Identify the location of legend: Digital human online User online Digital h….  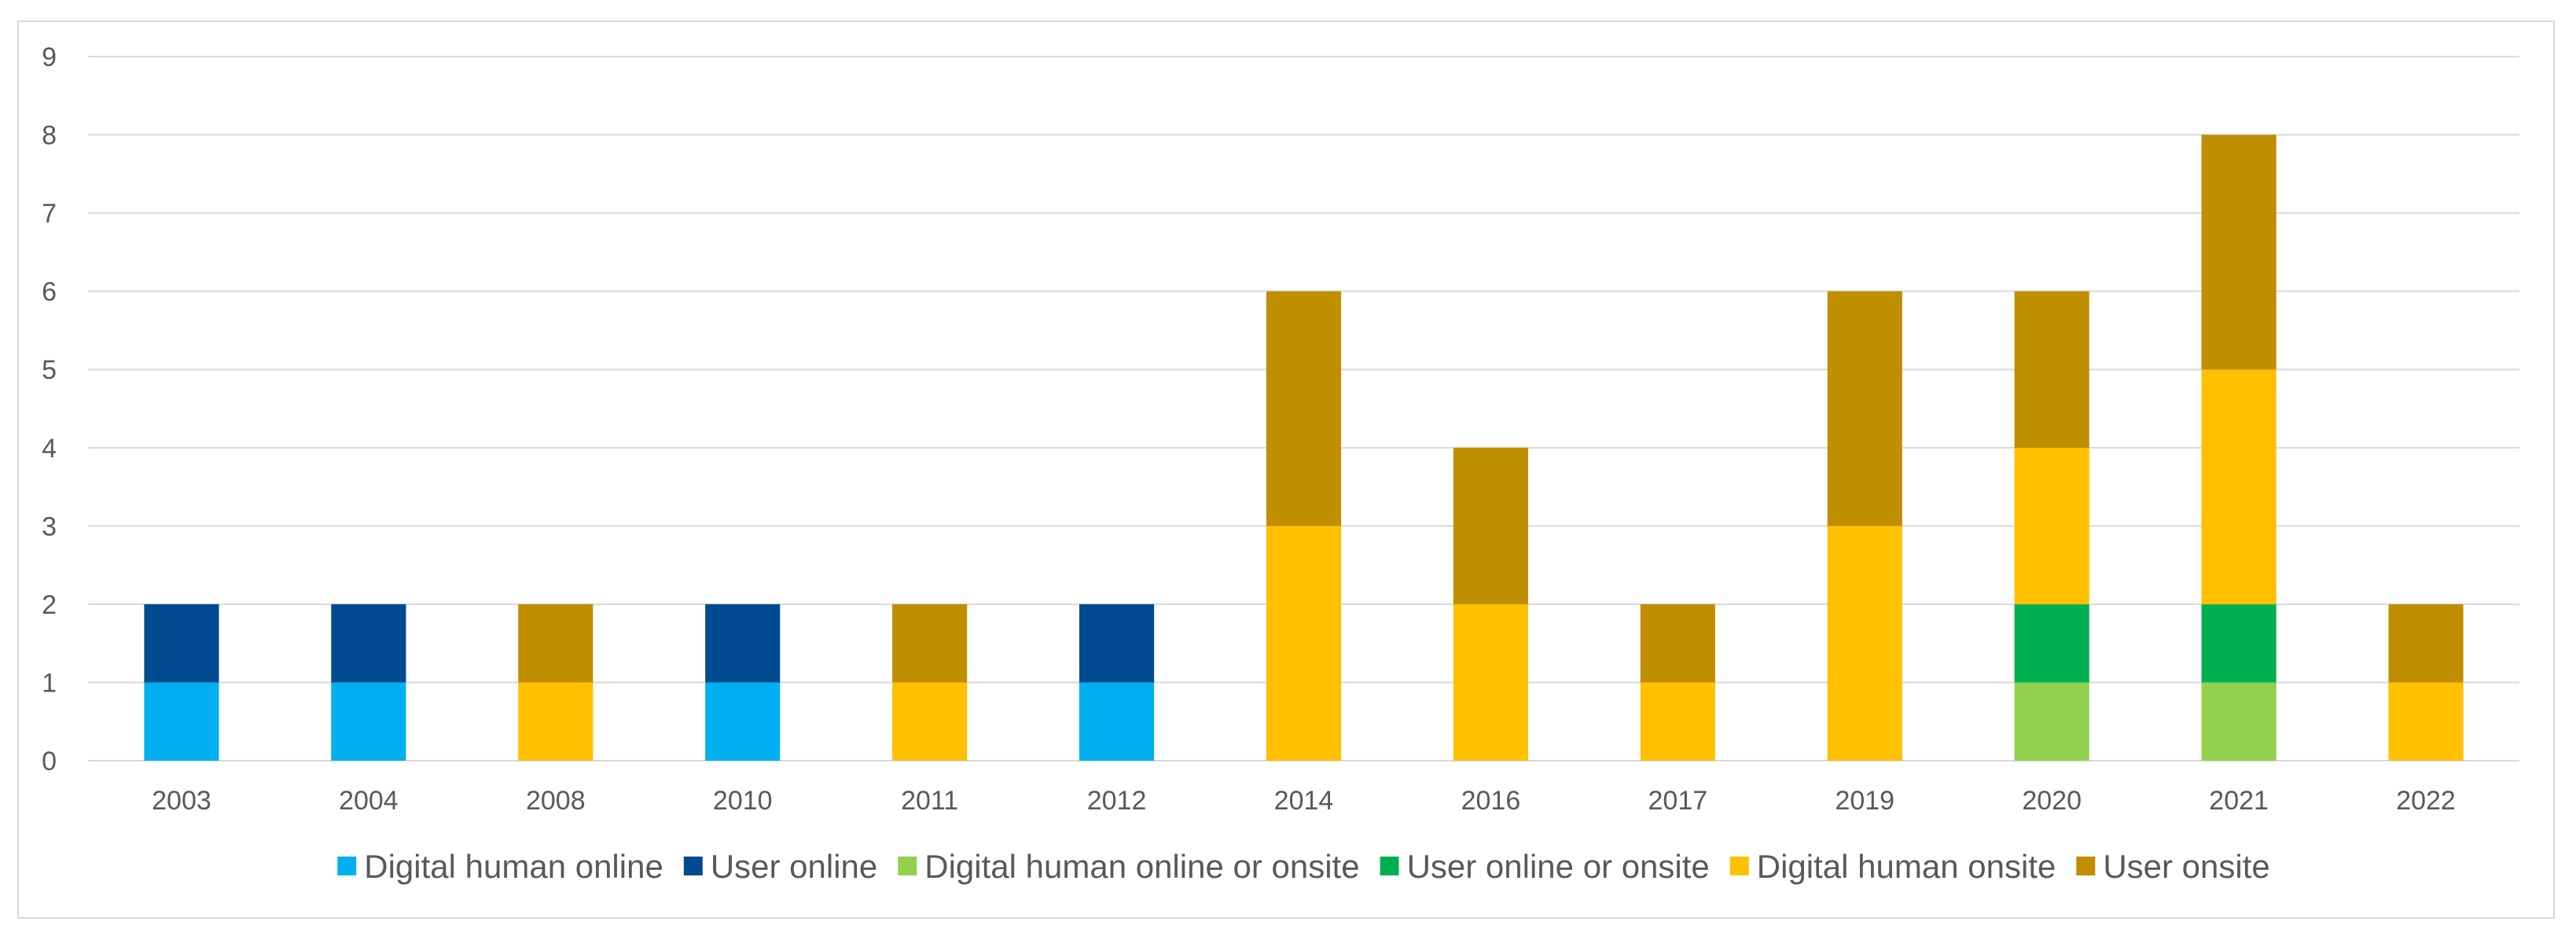
(1303, 866).